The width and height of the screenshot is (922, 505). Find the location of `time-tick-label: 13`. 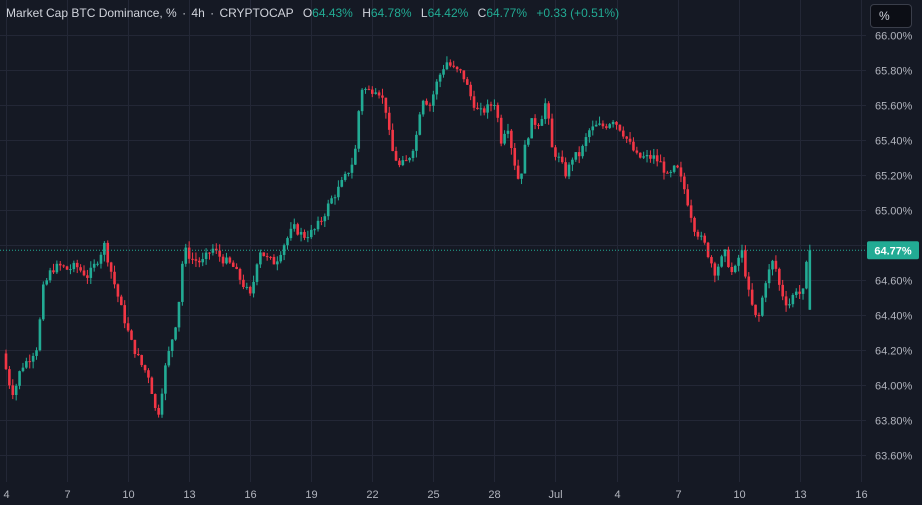

time-tick-label: 13 is located at coordinates (800, 495).